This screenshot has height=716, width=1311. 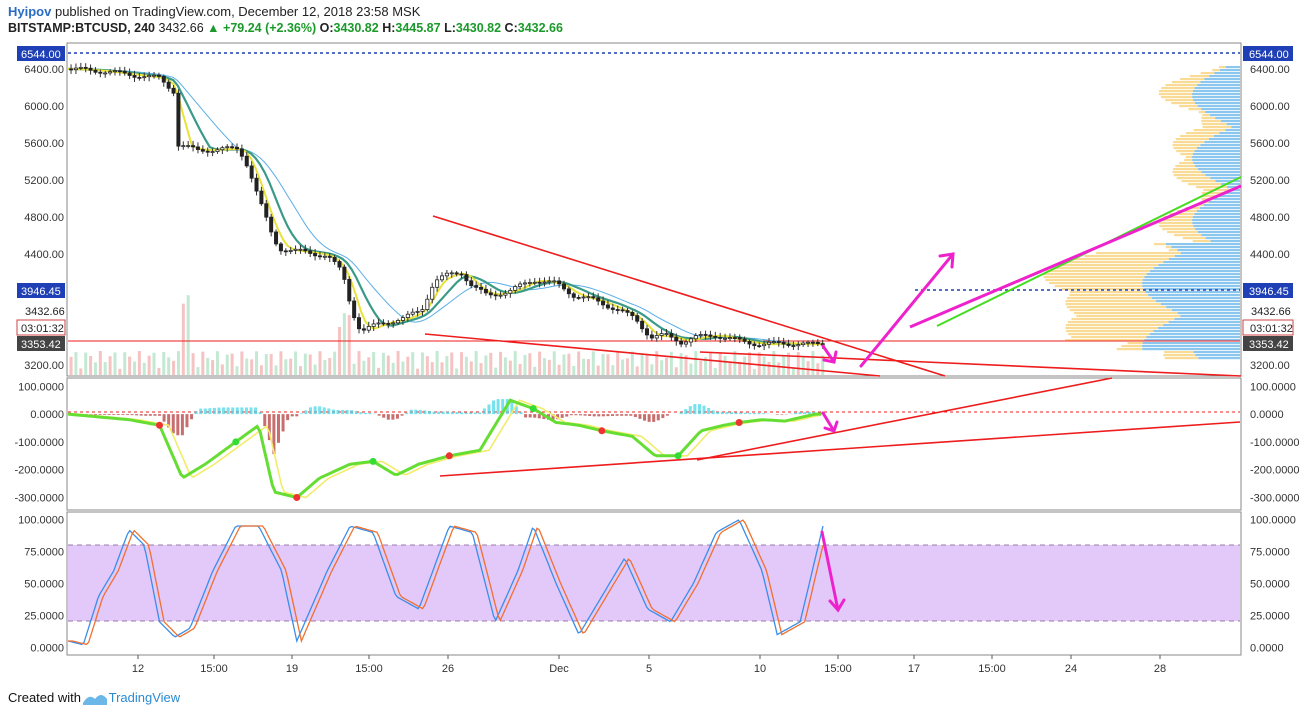 What do you see at coordinates (47, 415) in the screenshot?
I see `axis-tick-label: 0.0000` at bounding box center [47, 415].